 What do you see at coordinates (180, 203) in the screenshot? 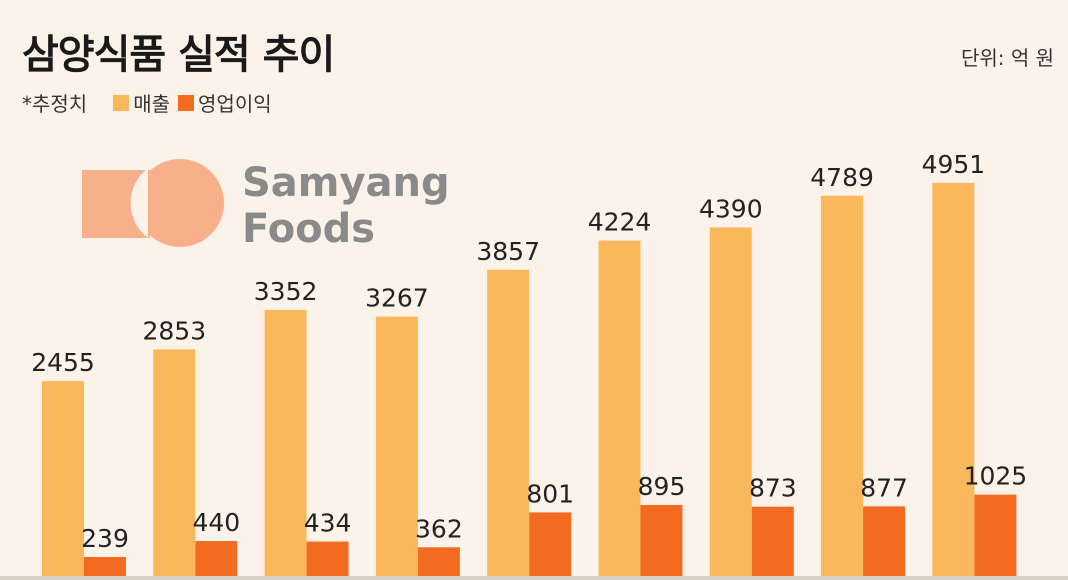
I see `logo-circle` at bounding box center [180, 203].